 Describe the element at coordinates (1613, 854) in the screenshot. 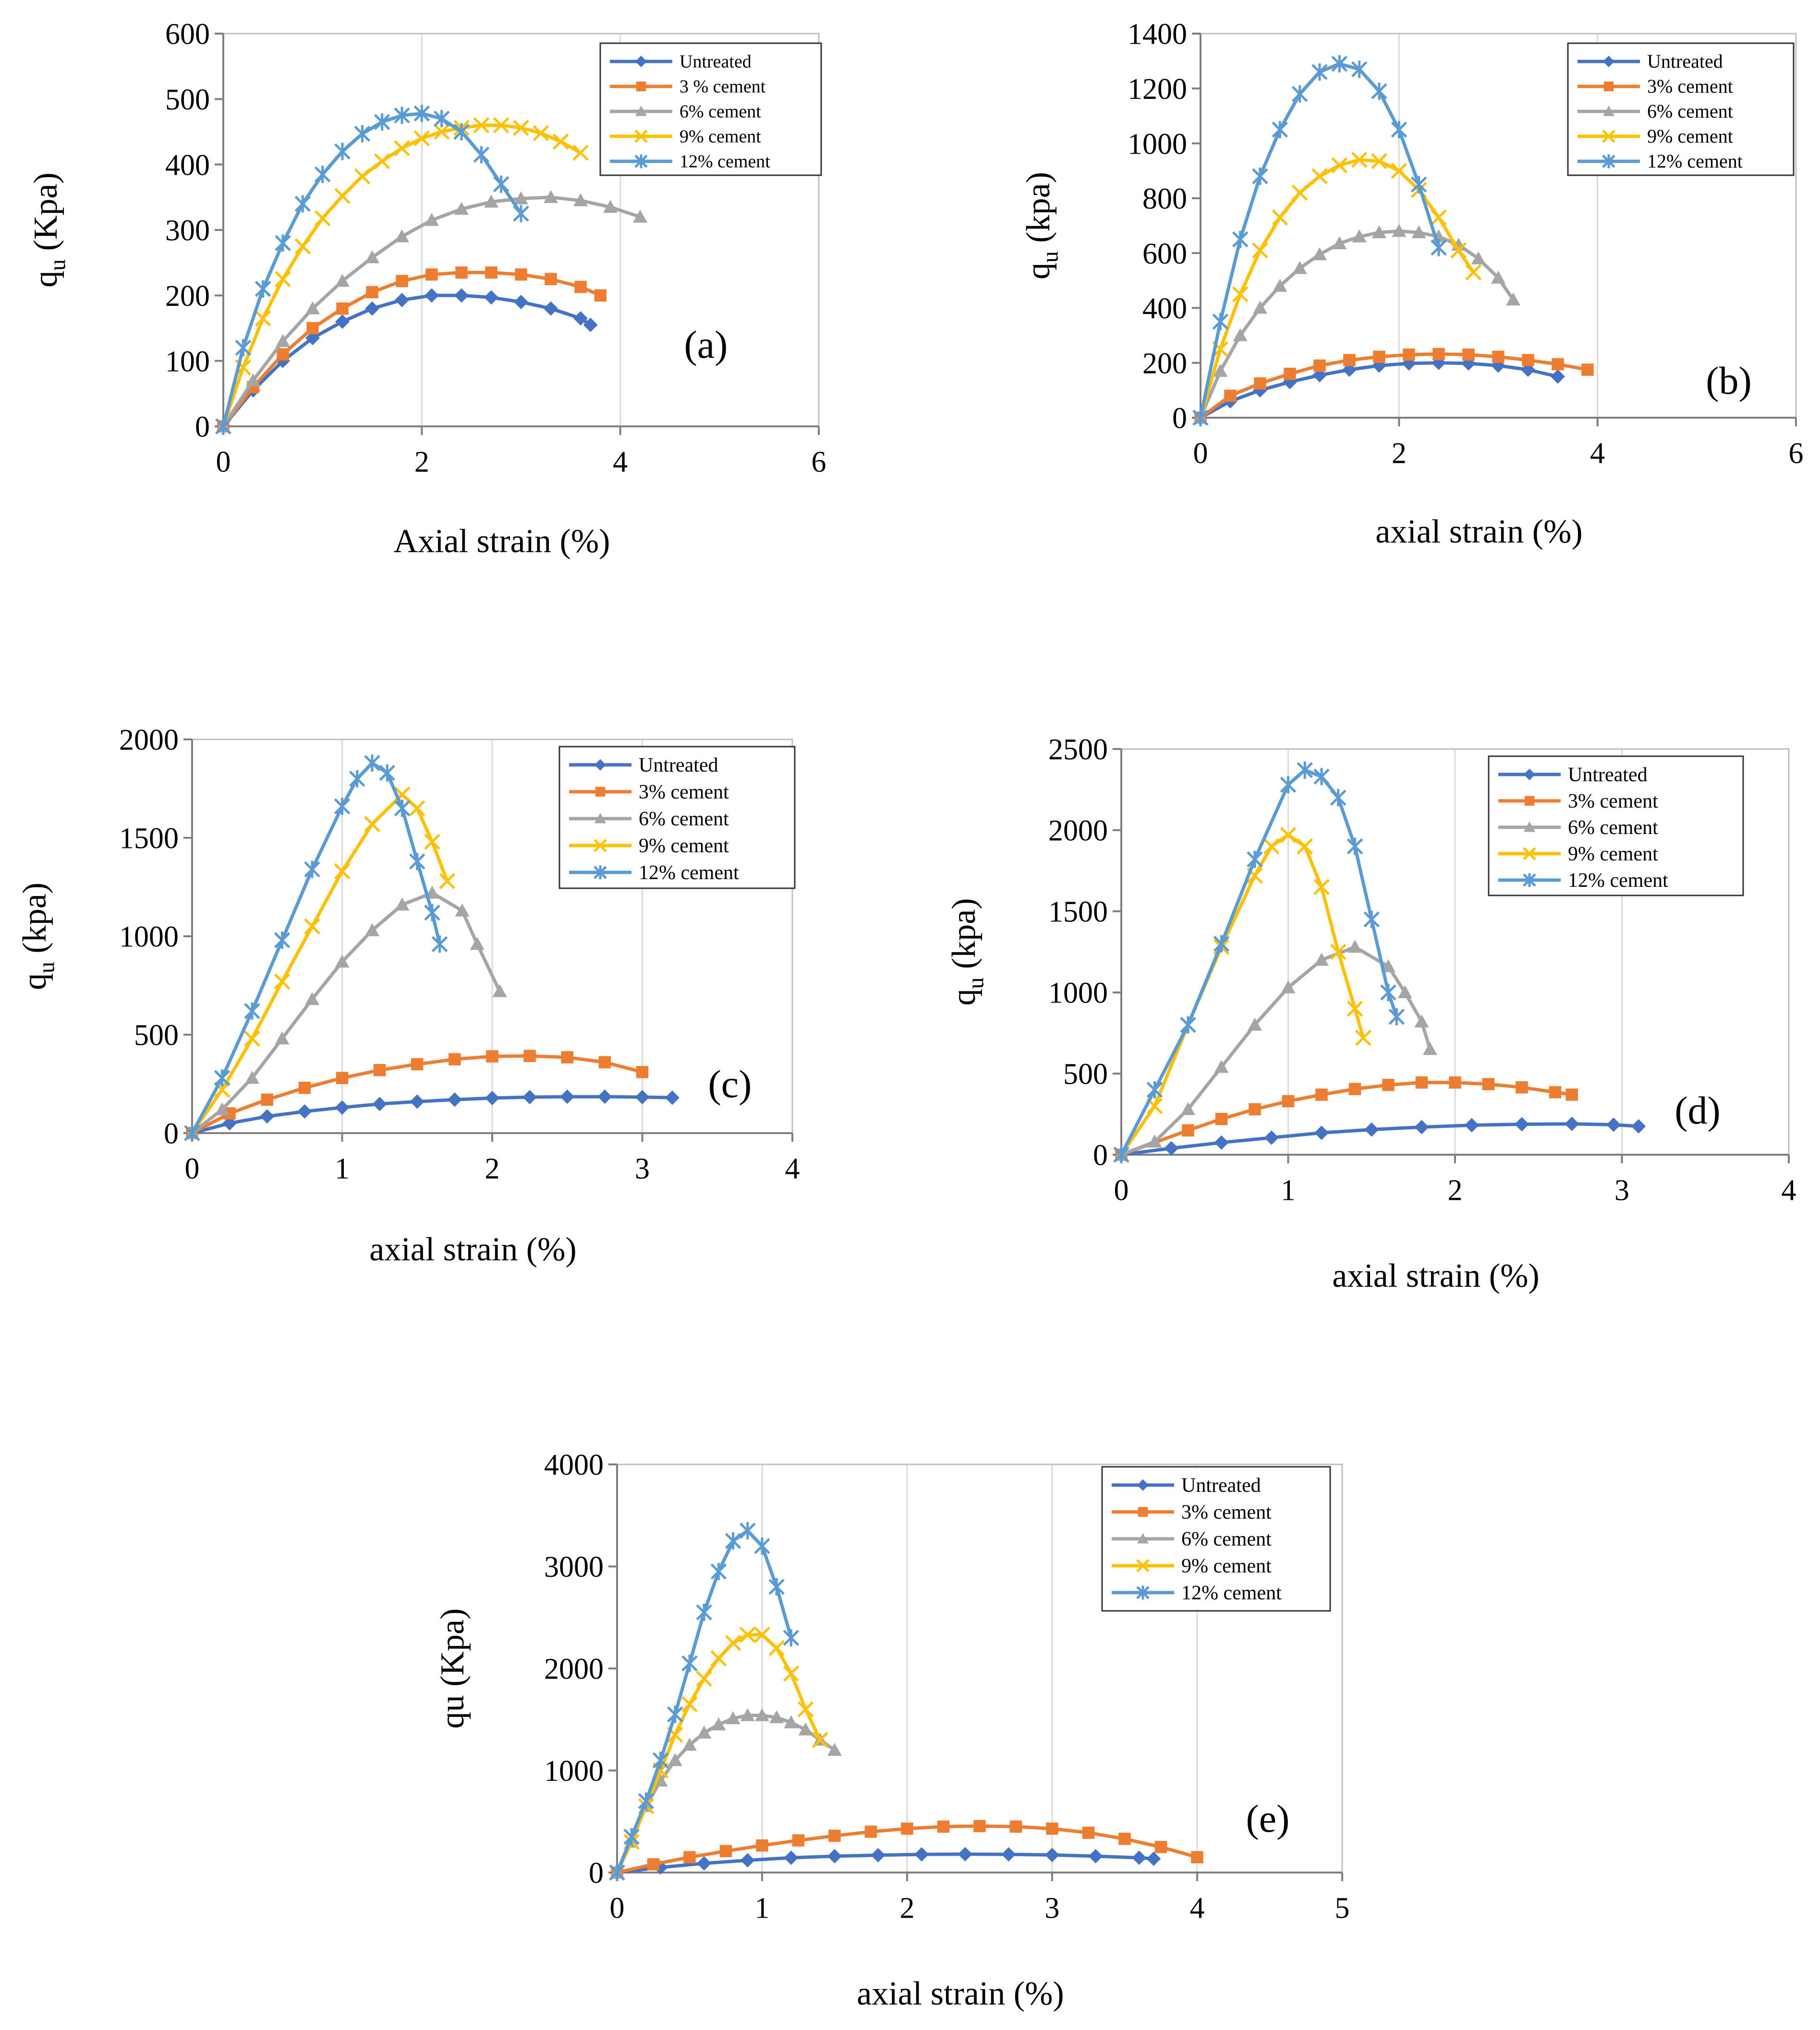

I see `legend-label: 9% cement` at that location.